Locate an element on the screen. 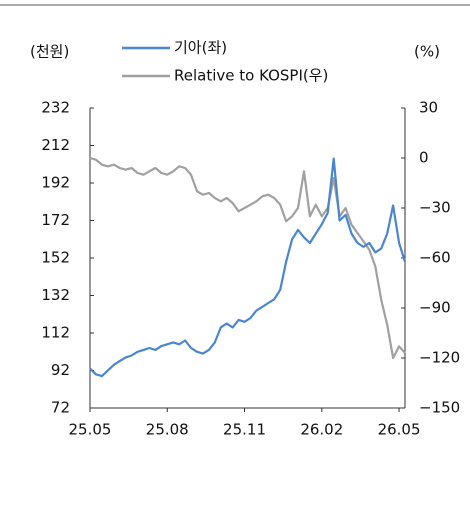  y-tick-label: 152 is located at coordinates (55, 258).